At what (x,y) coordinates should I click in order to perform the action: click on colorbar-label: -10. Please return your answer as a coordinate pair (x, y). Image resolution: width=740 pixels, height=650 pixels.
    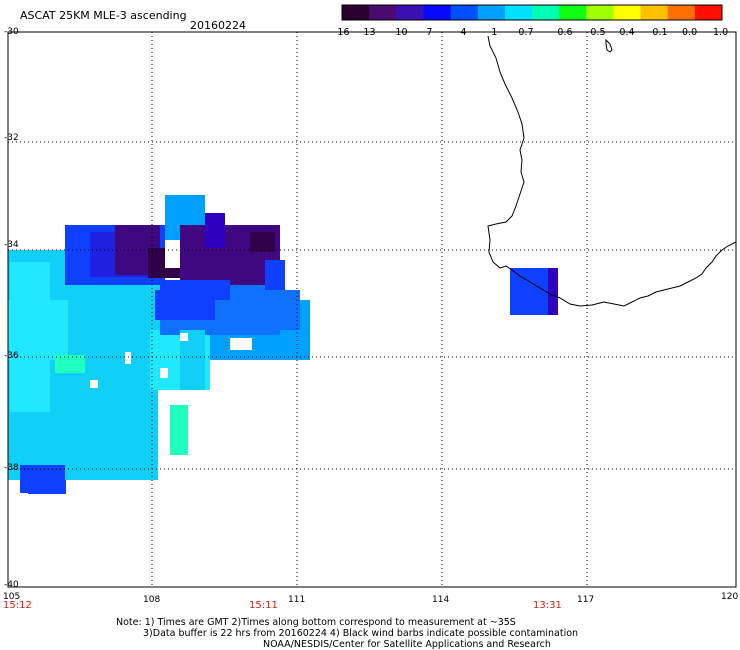
    Looking at the image, I should click on (400, 32).